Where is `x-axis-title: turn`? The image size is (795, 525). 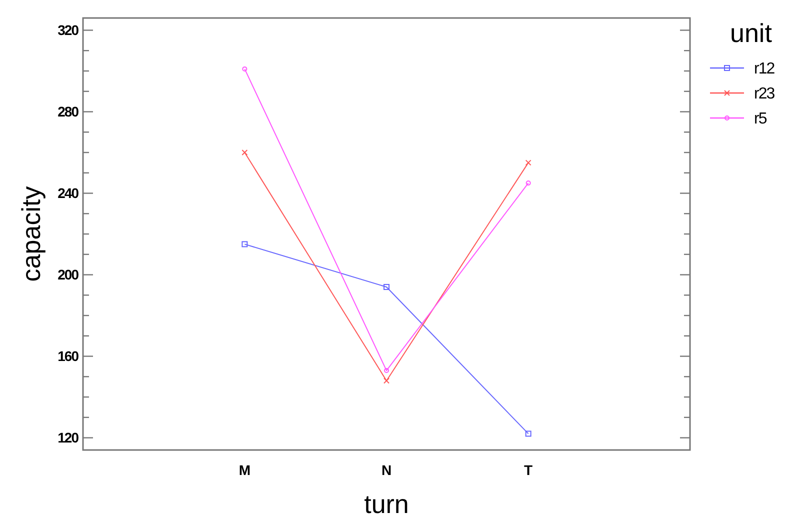
x-axis-title: turn is located at coordinates (386, 504).